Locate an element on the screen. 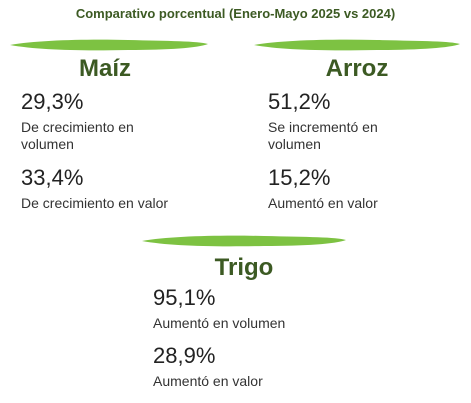 The image size is (471, 403). stat-label: Se incrementó en volumen is located at coordinates (323, 135).